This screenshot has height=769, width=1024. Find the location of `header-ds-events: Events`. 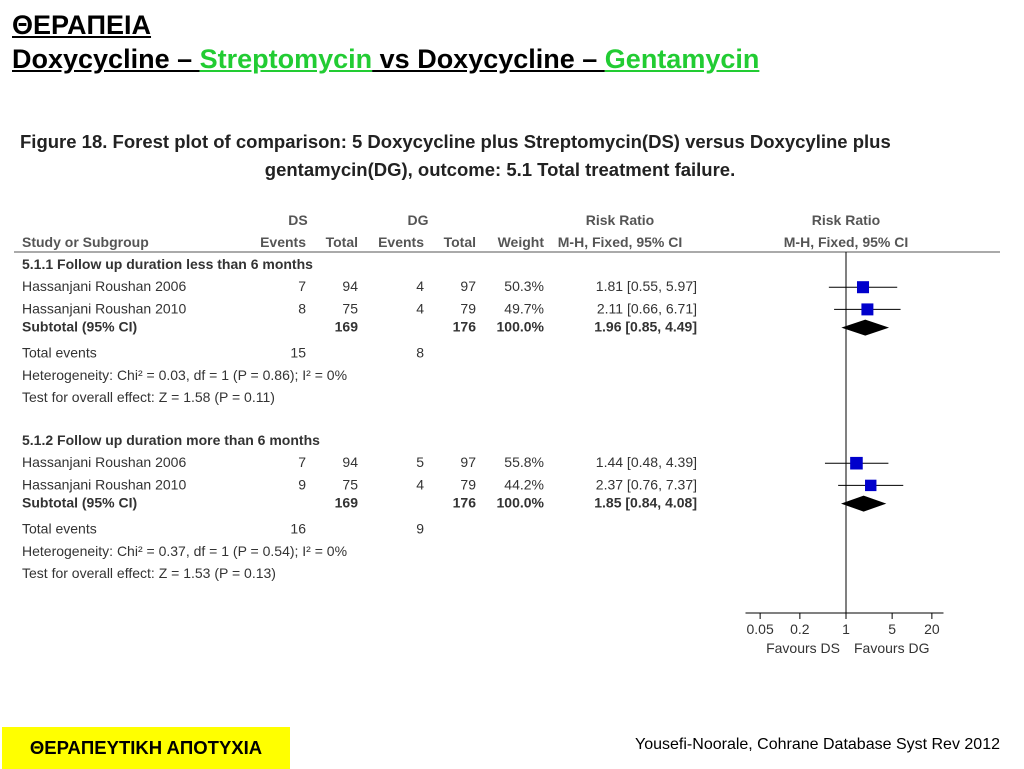

header-ds-events: Events is located at coordinates (283, 242).